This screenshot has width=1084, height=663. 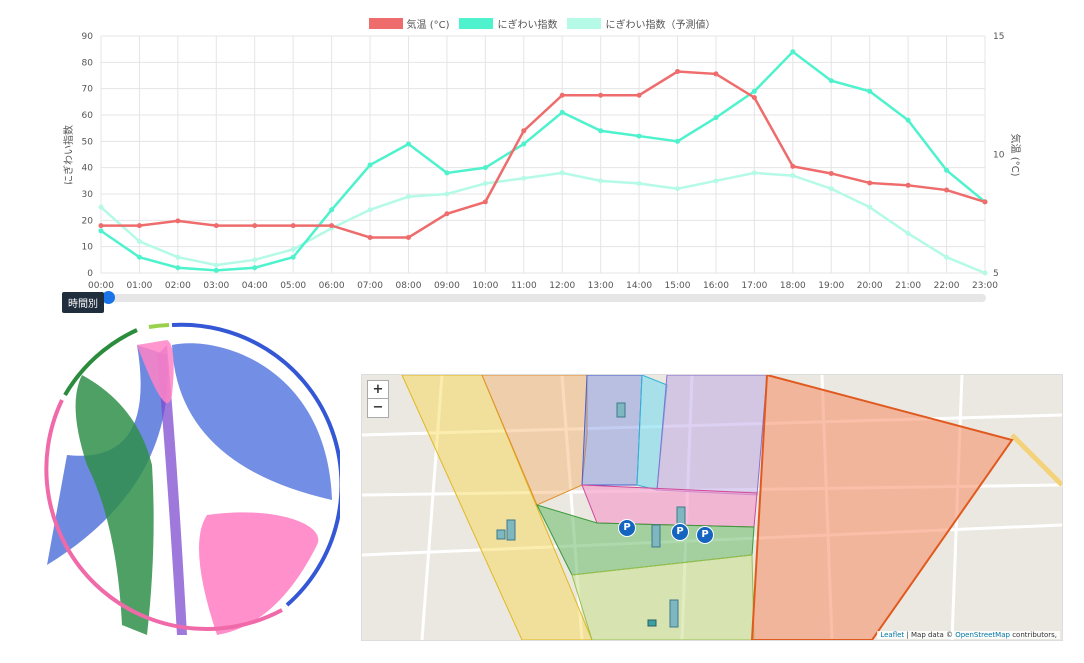 What do you see at coordinates (497, 507) in the screenshot?
I see `map-area-yellow` at bounding box center [497, 507].